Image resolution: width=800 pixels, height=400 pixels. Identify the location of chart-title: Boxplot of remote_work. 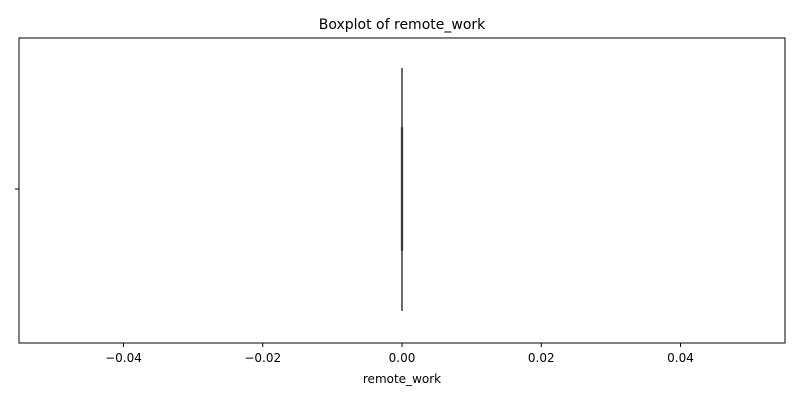
(402, 25).